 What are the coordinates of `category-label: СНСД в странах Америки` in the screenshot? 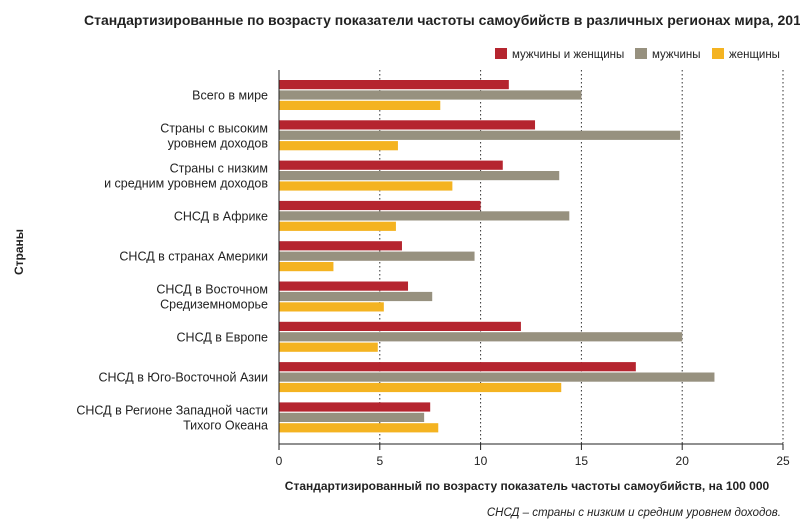 It's located at (193, 257).